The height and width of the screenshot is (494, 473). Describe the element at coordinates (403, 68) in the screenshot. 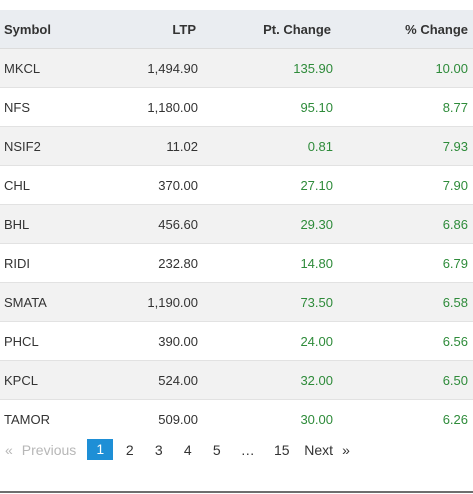

I see `cell-pct-change: 10.00` at that location.